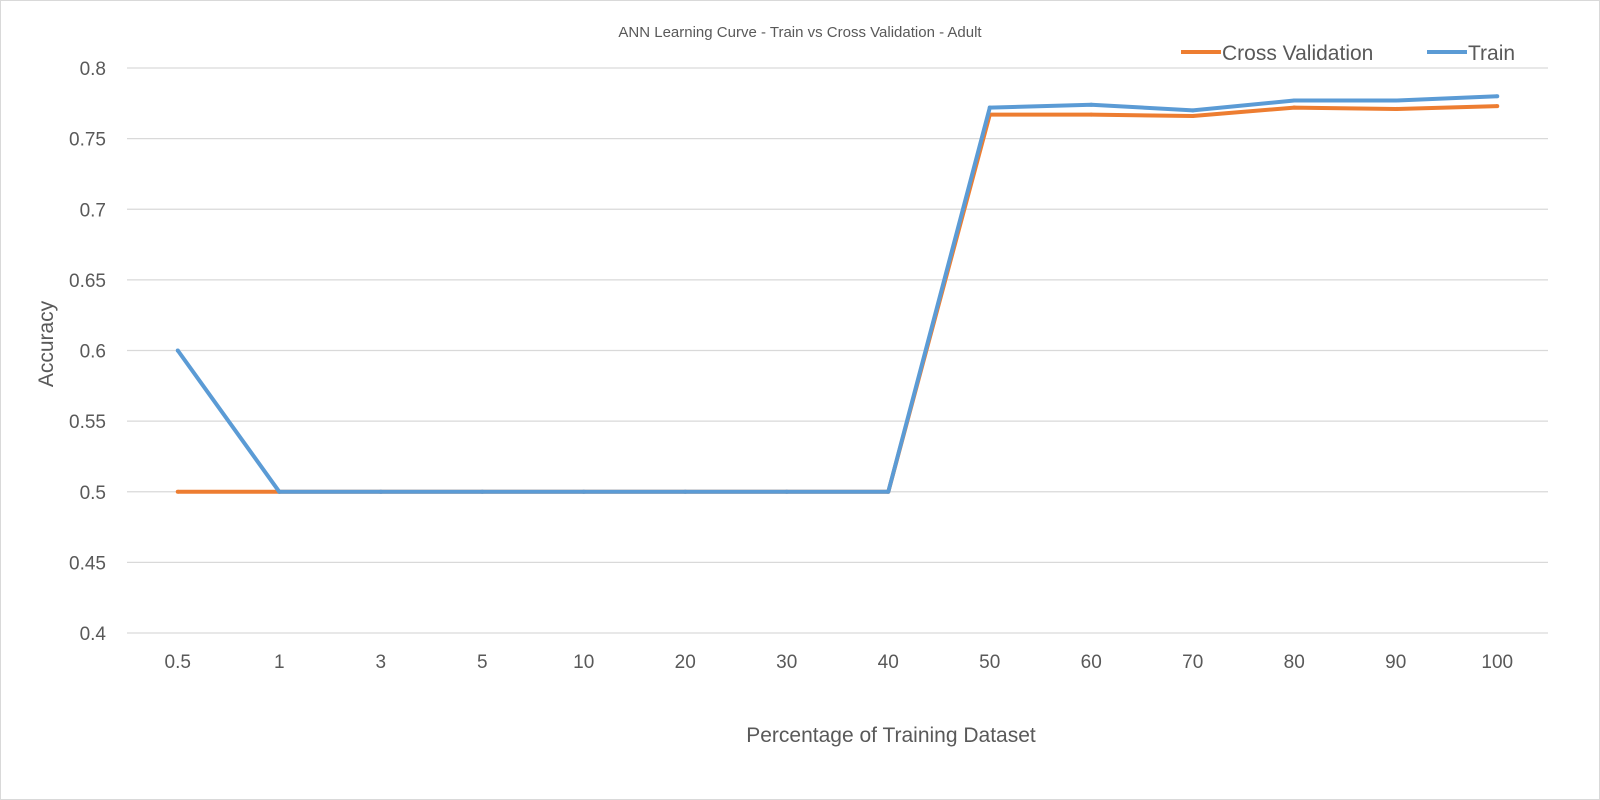 The image size is (1600, 800). Describe the element at coordinates (482, 662) in the screenshot. I see `x-tick-label: 5` at that location.